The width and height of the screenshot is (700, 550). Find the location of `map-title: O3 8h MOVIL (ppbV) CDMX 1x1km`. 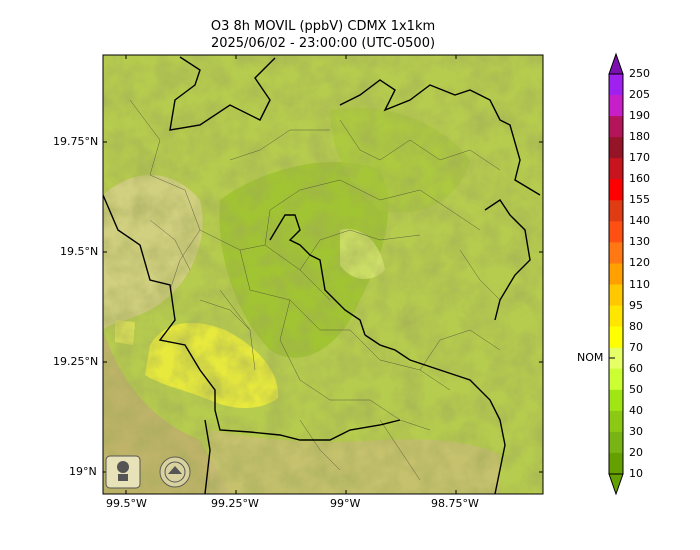

map-title: O3 8h MOVIL (ppbV) CDMX 1x1km is located at coordinates (323, 26).